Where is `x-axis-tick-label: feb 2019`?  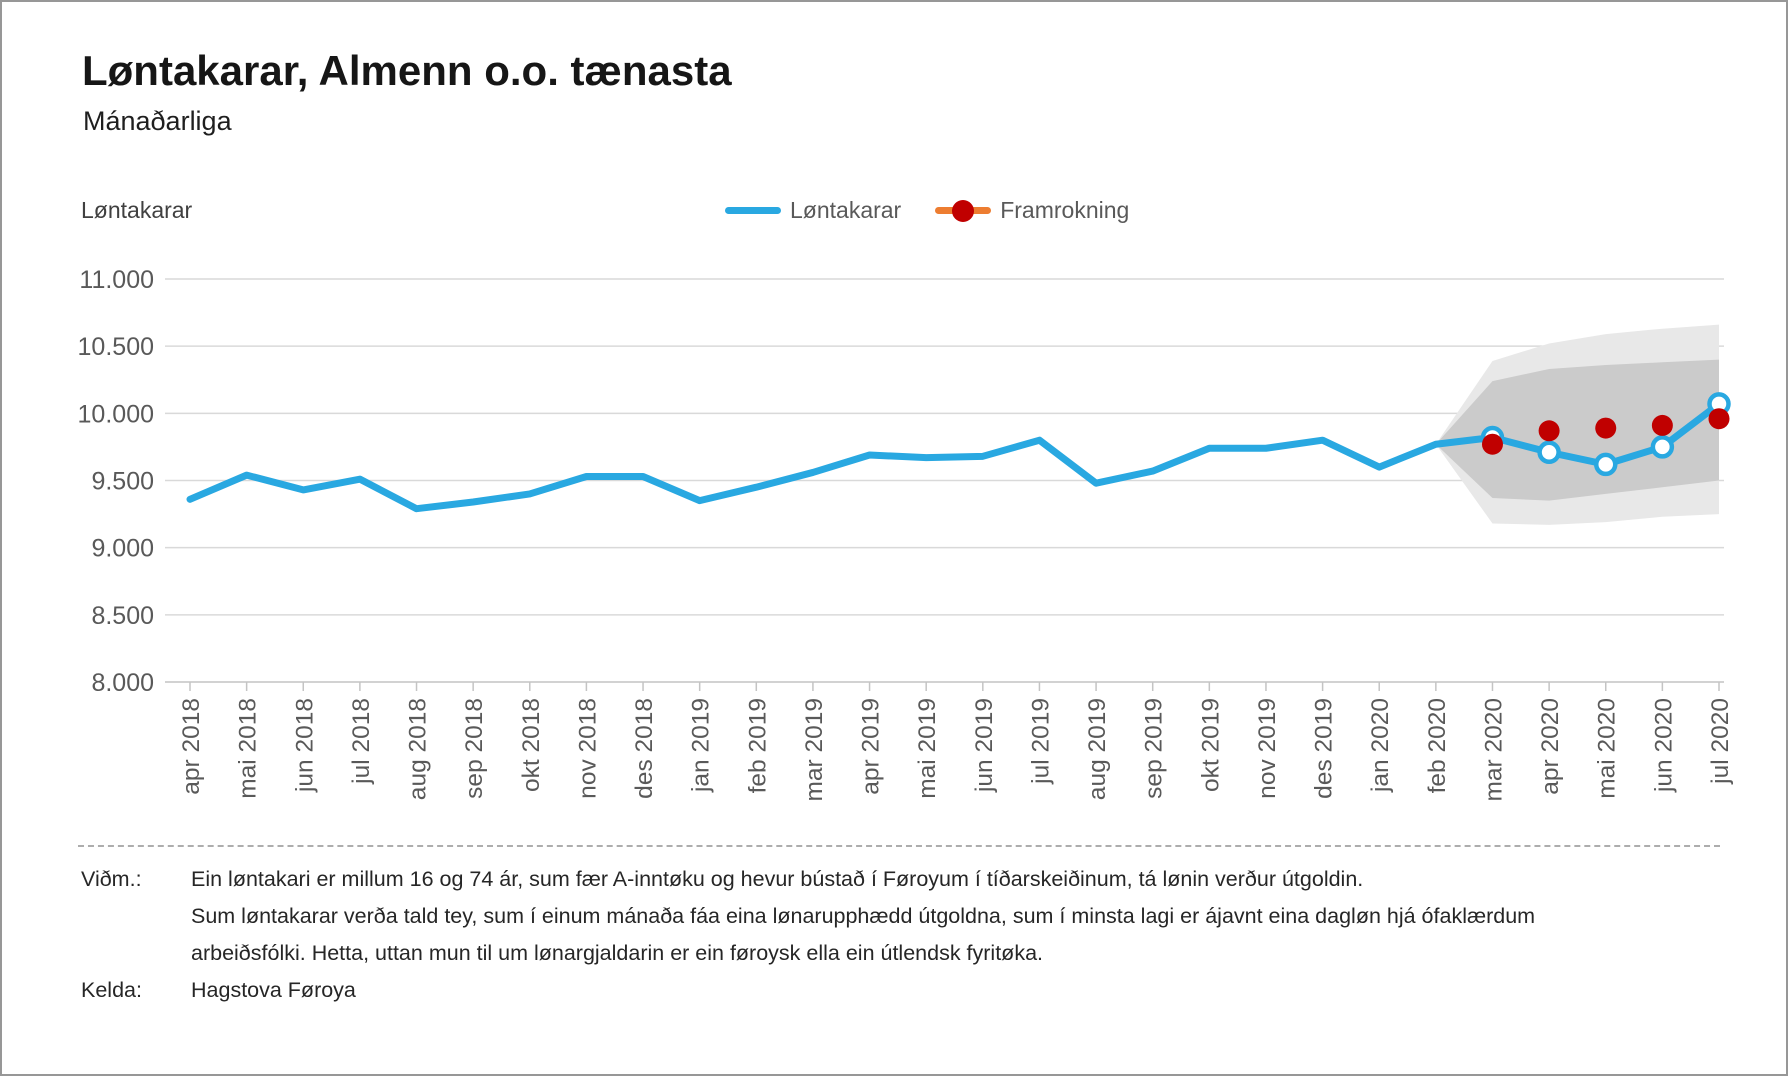 x-axis-tick-label: feb 2019 is located at coordinates (757, 745).